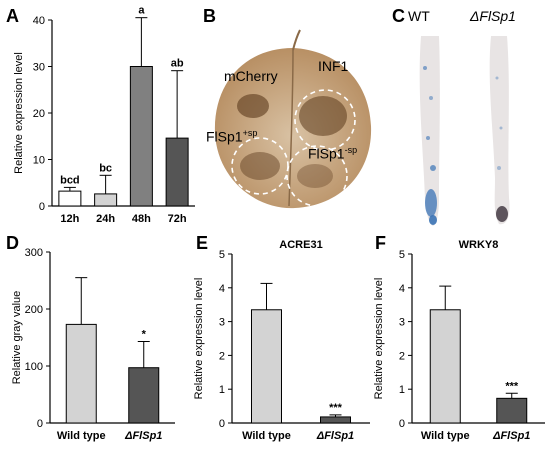  Describe the element at coordinates (499, 123) in the screenshot. I see `root-mutant-stain` at that location.